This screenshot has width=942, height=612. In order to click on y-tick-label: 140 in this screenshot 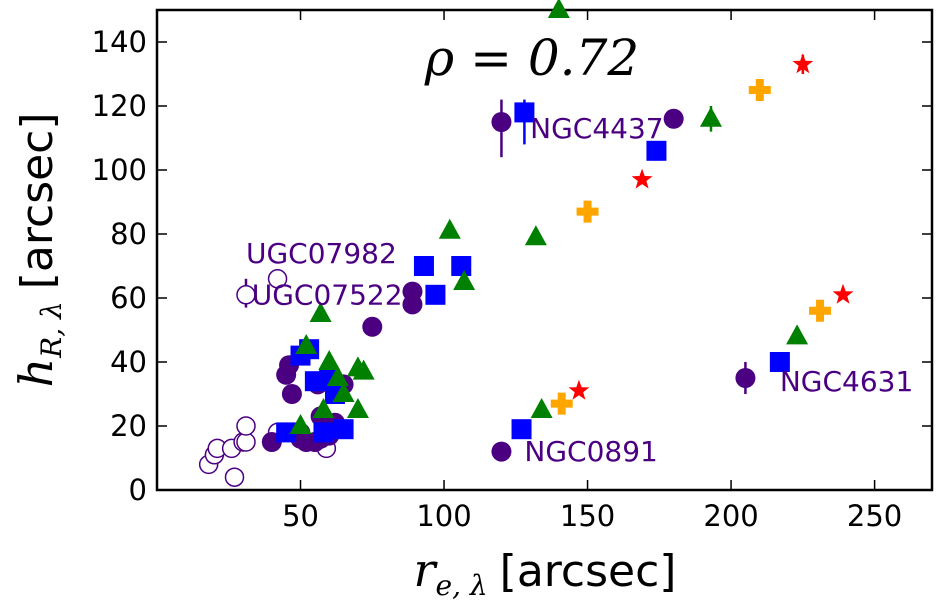, I will do `click(119, 42)`.